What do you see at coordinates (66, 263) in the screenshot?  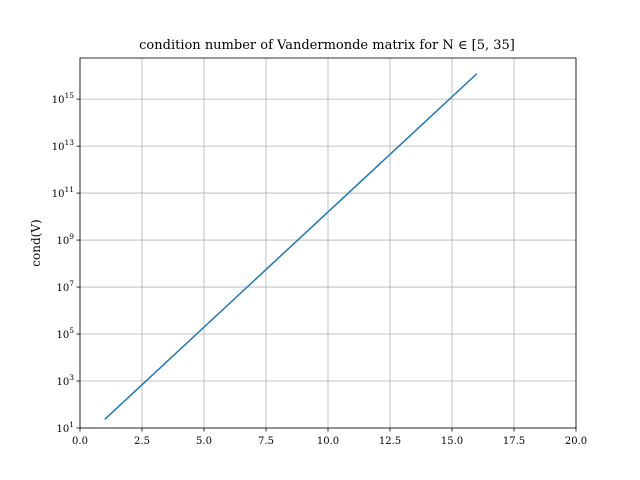 I see `y-axis: 10¹ 10³ 10⁵ 10⁷ 10⁹ 10¹¹ 10¹³ 10¹⁵` at bounding box center [66, 263].